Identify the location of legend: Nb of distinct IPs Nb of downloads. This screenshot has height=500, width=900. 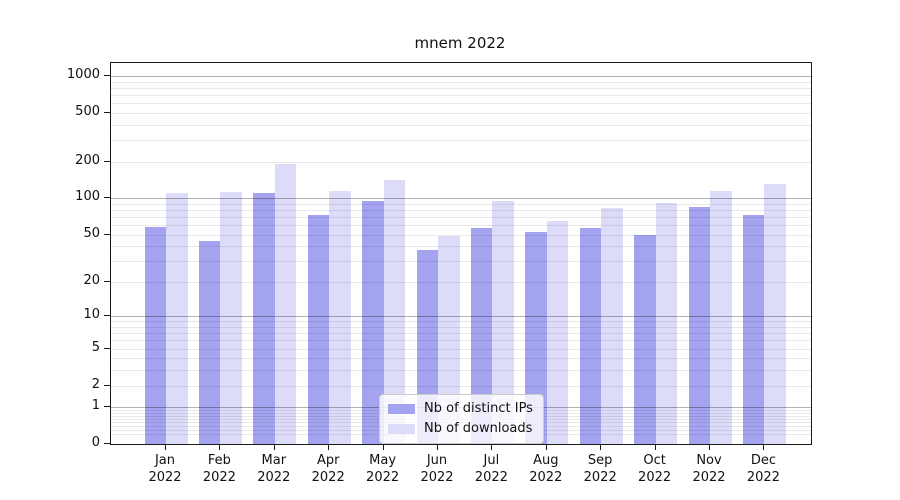
(461, 419).